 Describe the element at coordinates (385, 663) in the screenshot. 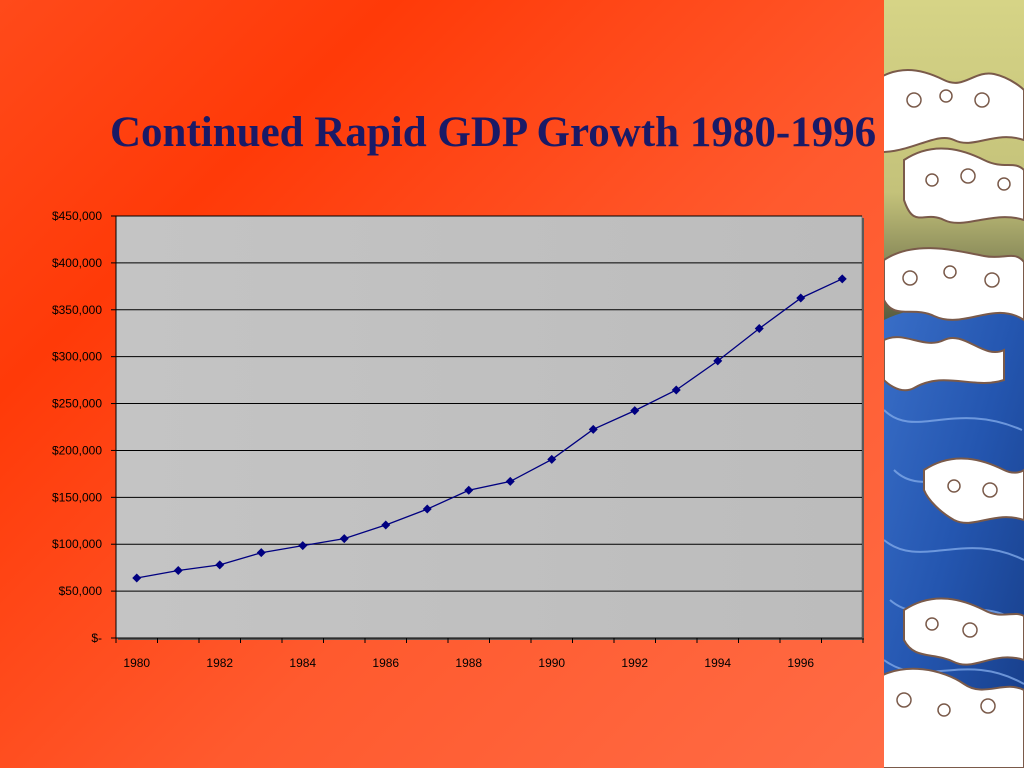

I see `x-tick-label: 1986` at that location.